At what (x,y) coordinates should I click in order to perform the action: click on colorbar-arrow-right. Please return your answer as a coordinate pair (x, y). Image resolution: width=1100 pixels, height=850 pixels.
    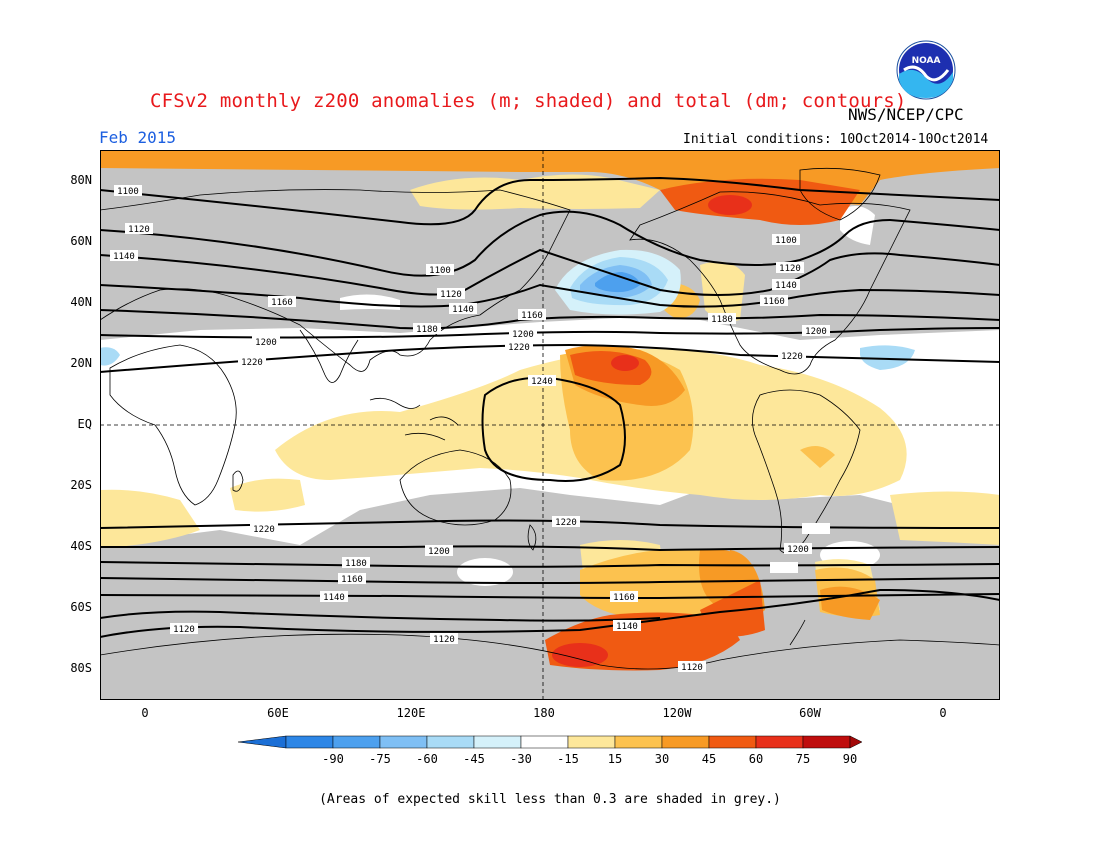
    Looking at the image, I should click on (855, 742).